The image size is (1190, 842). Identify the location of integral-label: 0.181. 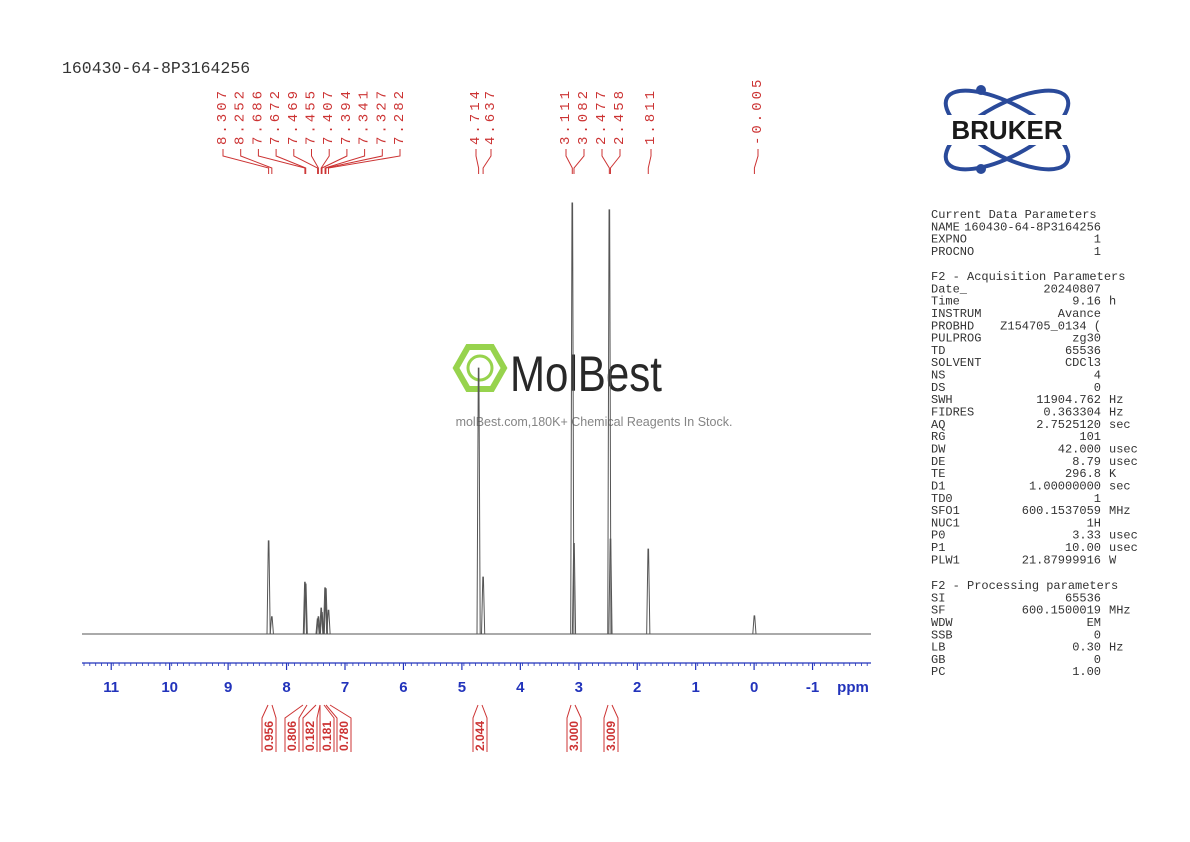
(327, 736).